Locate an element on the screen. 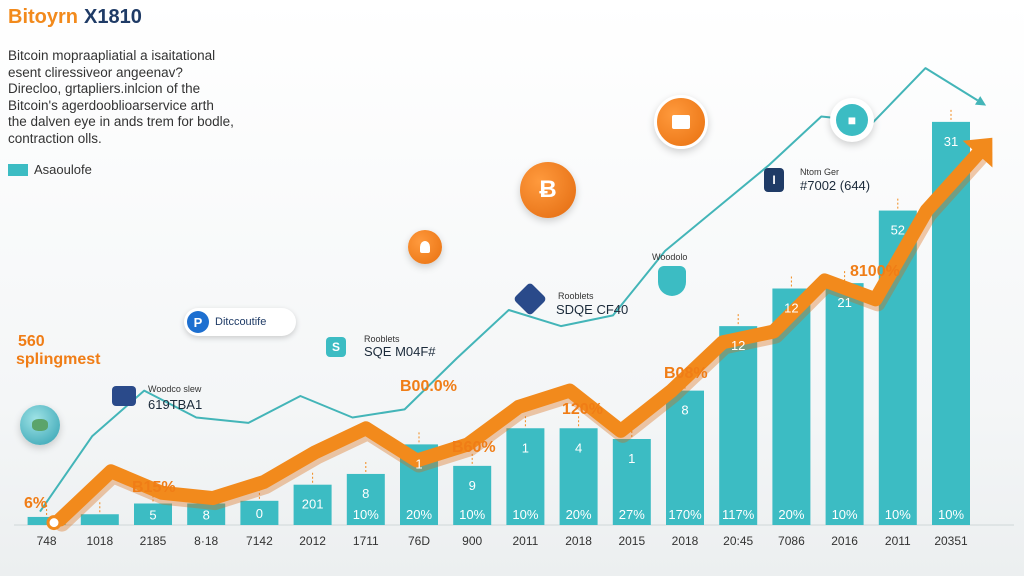 Image resolution: width=1024 pixels, height=576 pixels. description-line: Direcloo, grtapliers.inlcion of the is located at coordinates (104, 88).